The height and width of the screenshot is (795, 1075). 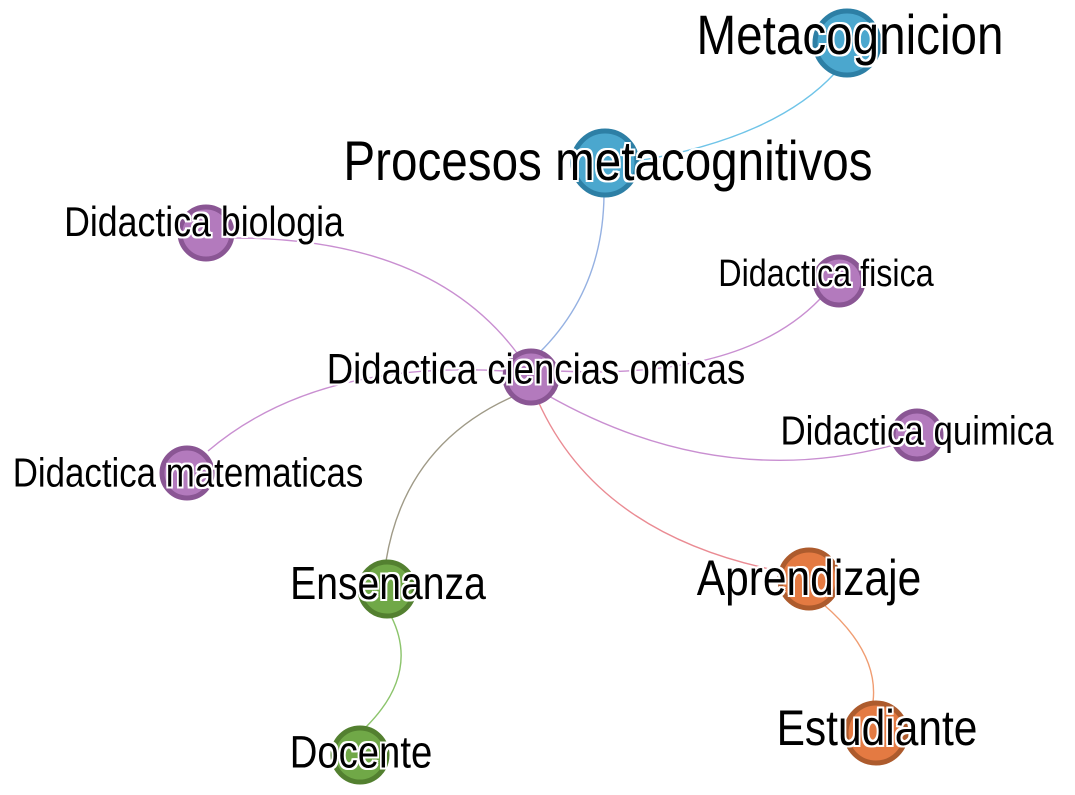 I want to click on label-procesos-metacognitivos: Procesos metacognitivos, so click(x=608, y=160).